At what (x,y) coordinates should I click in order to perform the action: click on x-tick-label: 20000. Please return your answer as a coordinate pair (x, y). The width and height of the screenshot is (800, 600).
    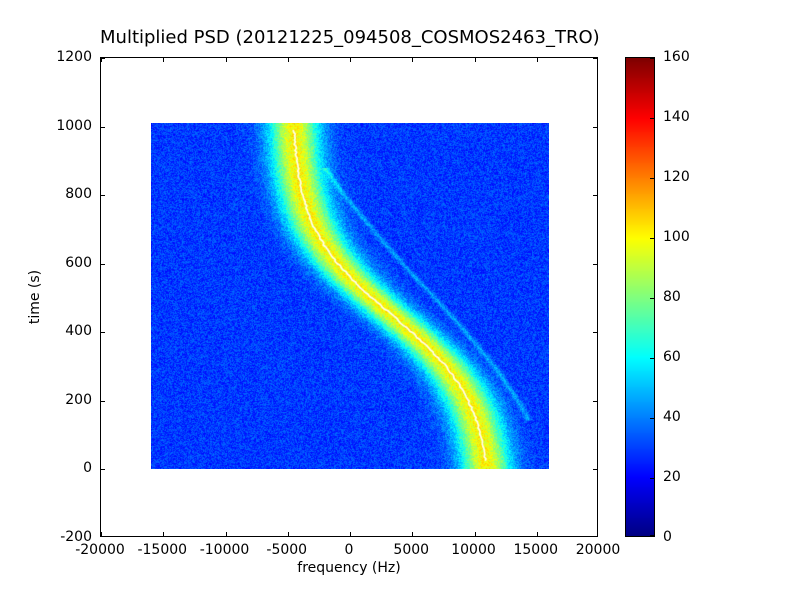
    Looking at the image, I should click on (598, 550).